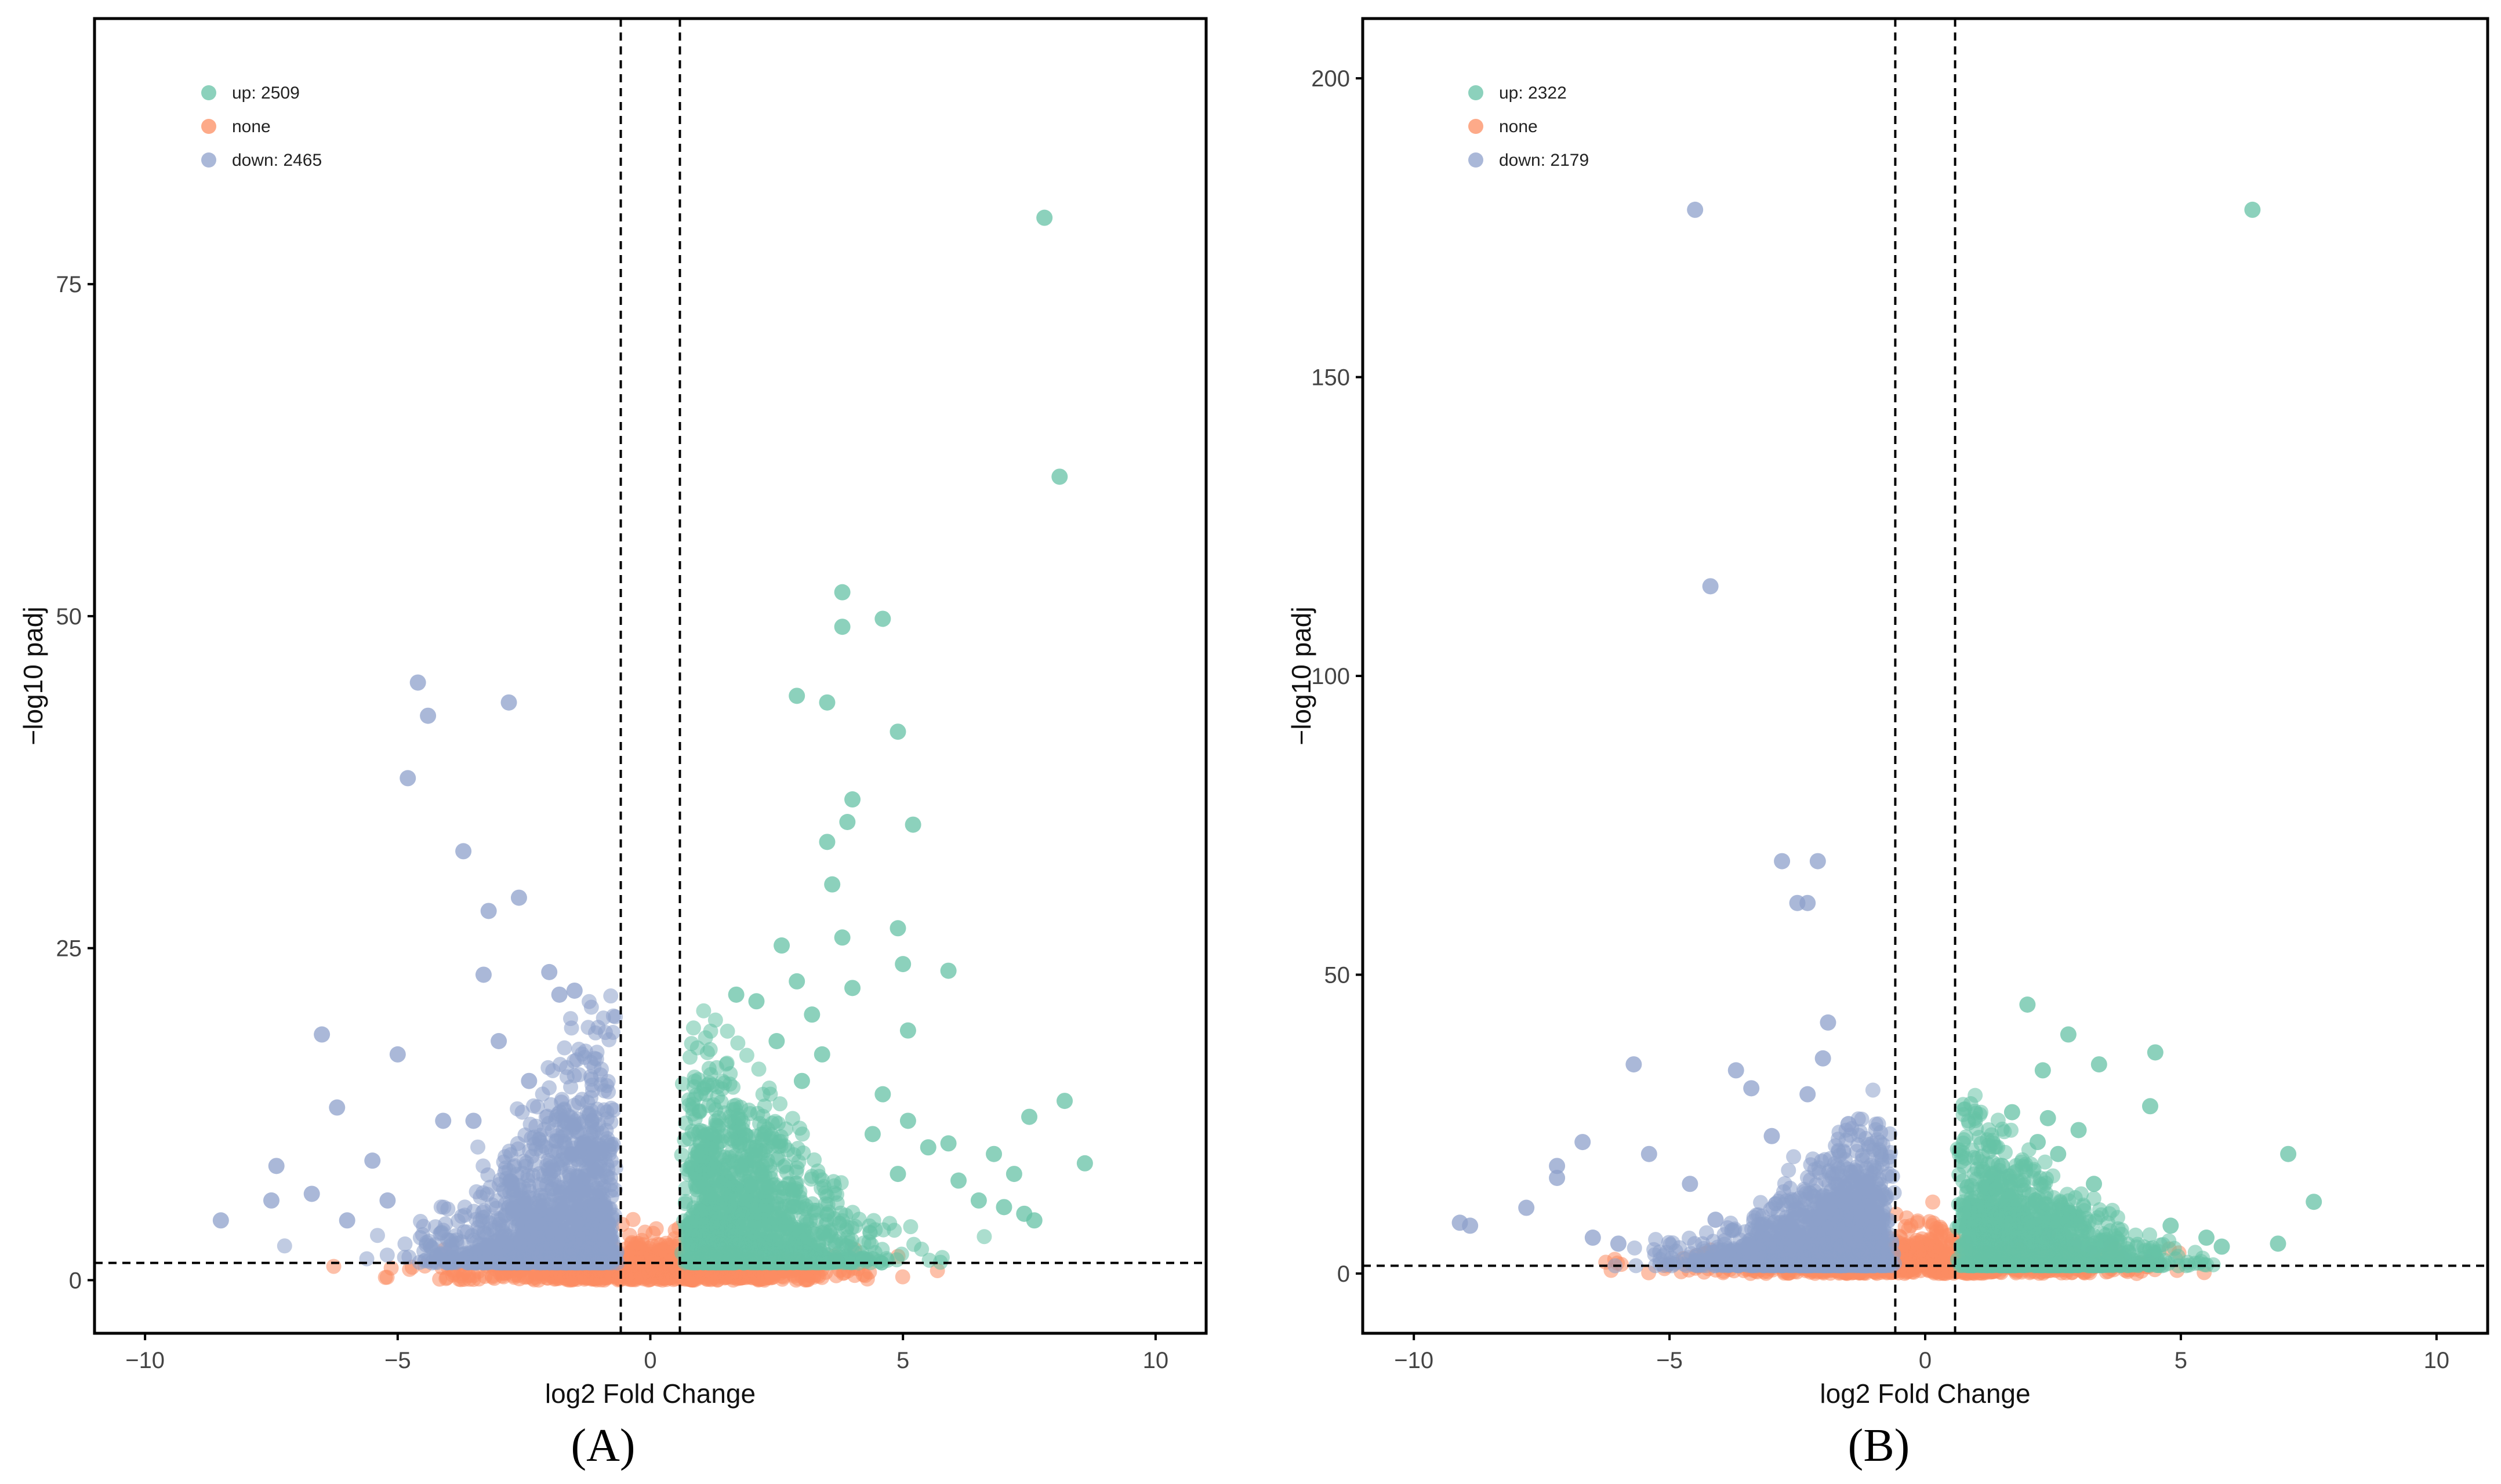  Describe the element at coordinates (69, 284) in the screenshot. I see `y-tick-label: 75` at that location.